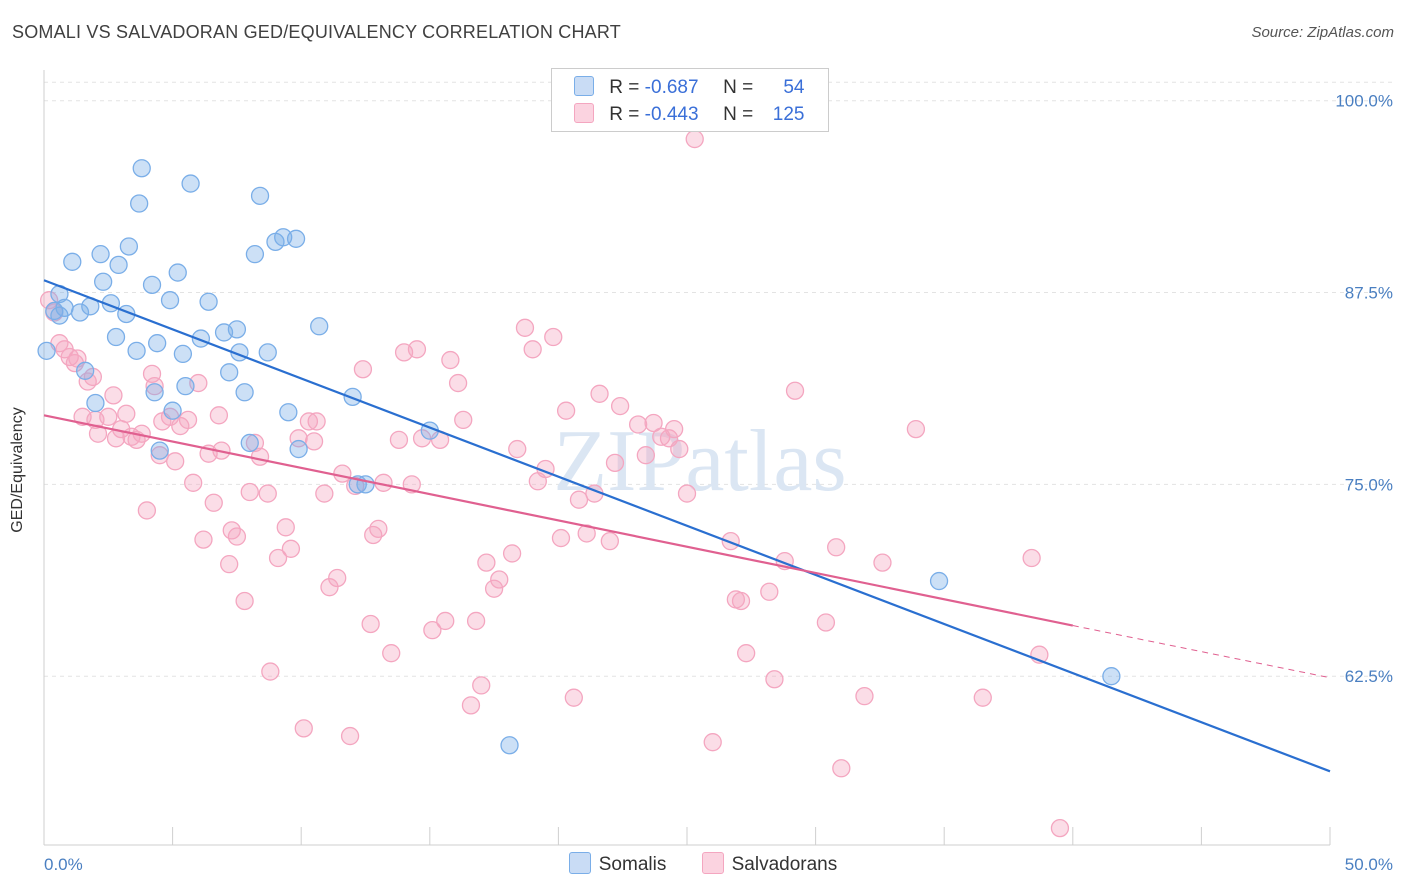  Describe the element at coordinates (63, 864) in the screenshot. I see `x-tick-label: 0.0%` at that location.